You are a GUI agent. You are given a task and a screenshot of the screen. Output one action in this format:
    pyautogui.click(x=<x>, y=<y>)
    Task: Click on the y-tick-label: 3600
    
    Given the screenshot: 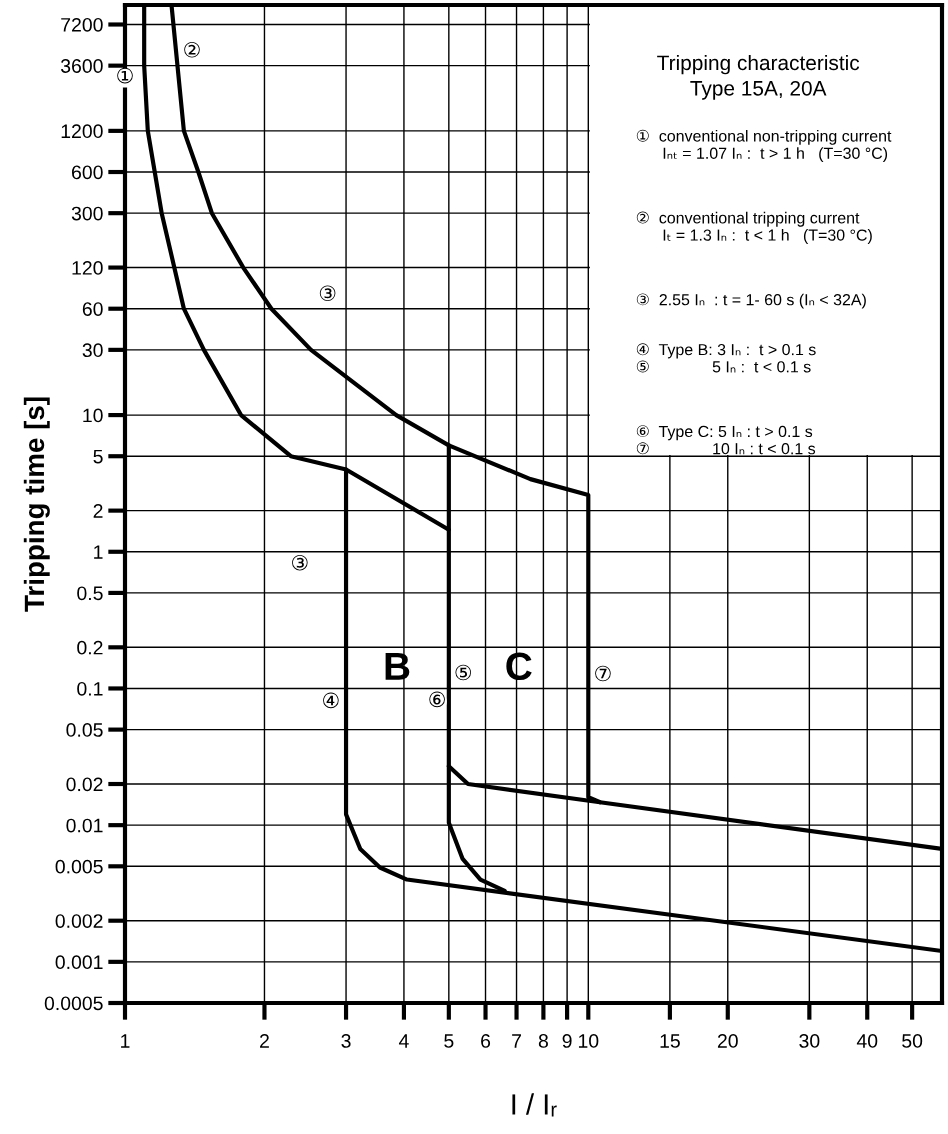 What is the action you would take?
    pyautogui.click(x=81, y=66)
    